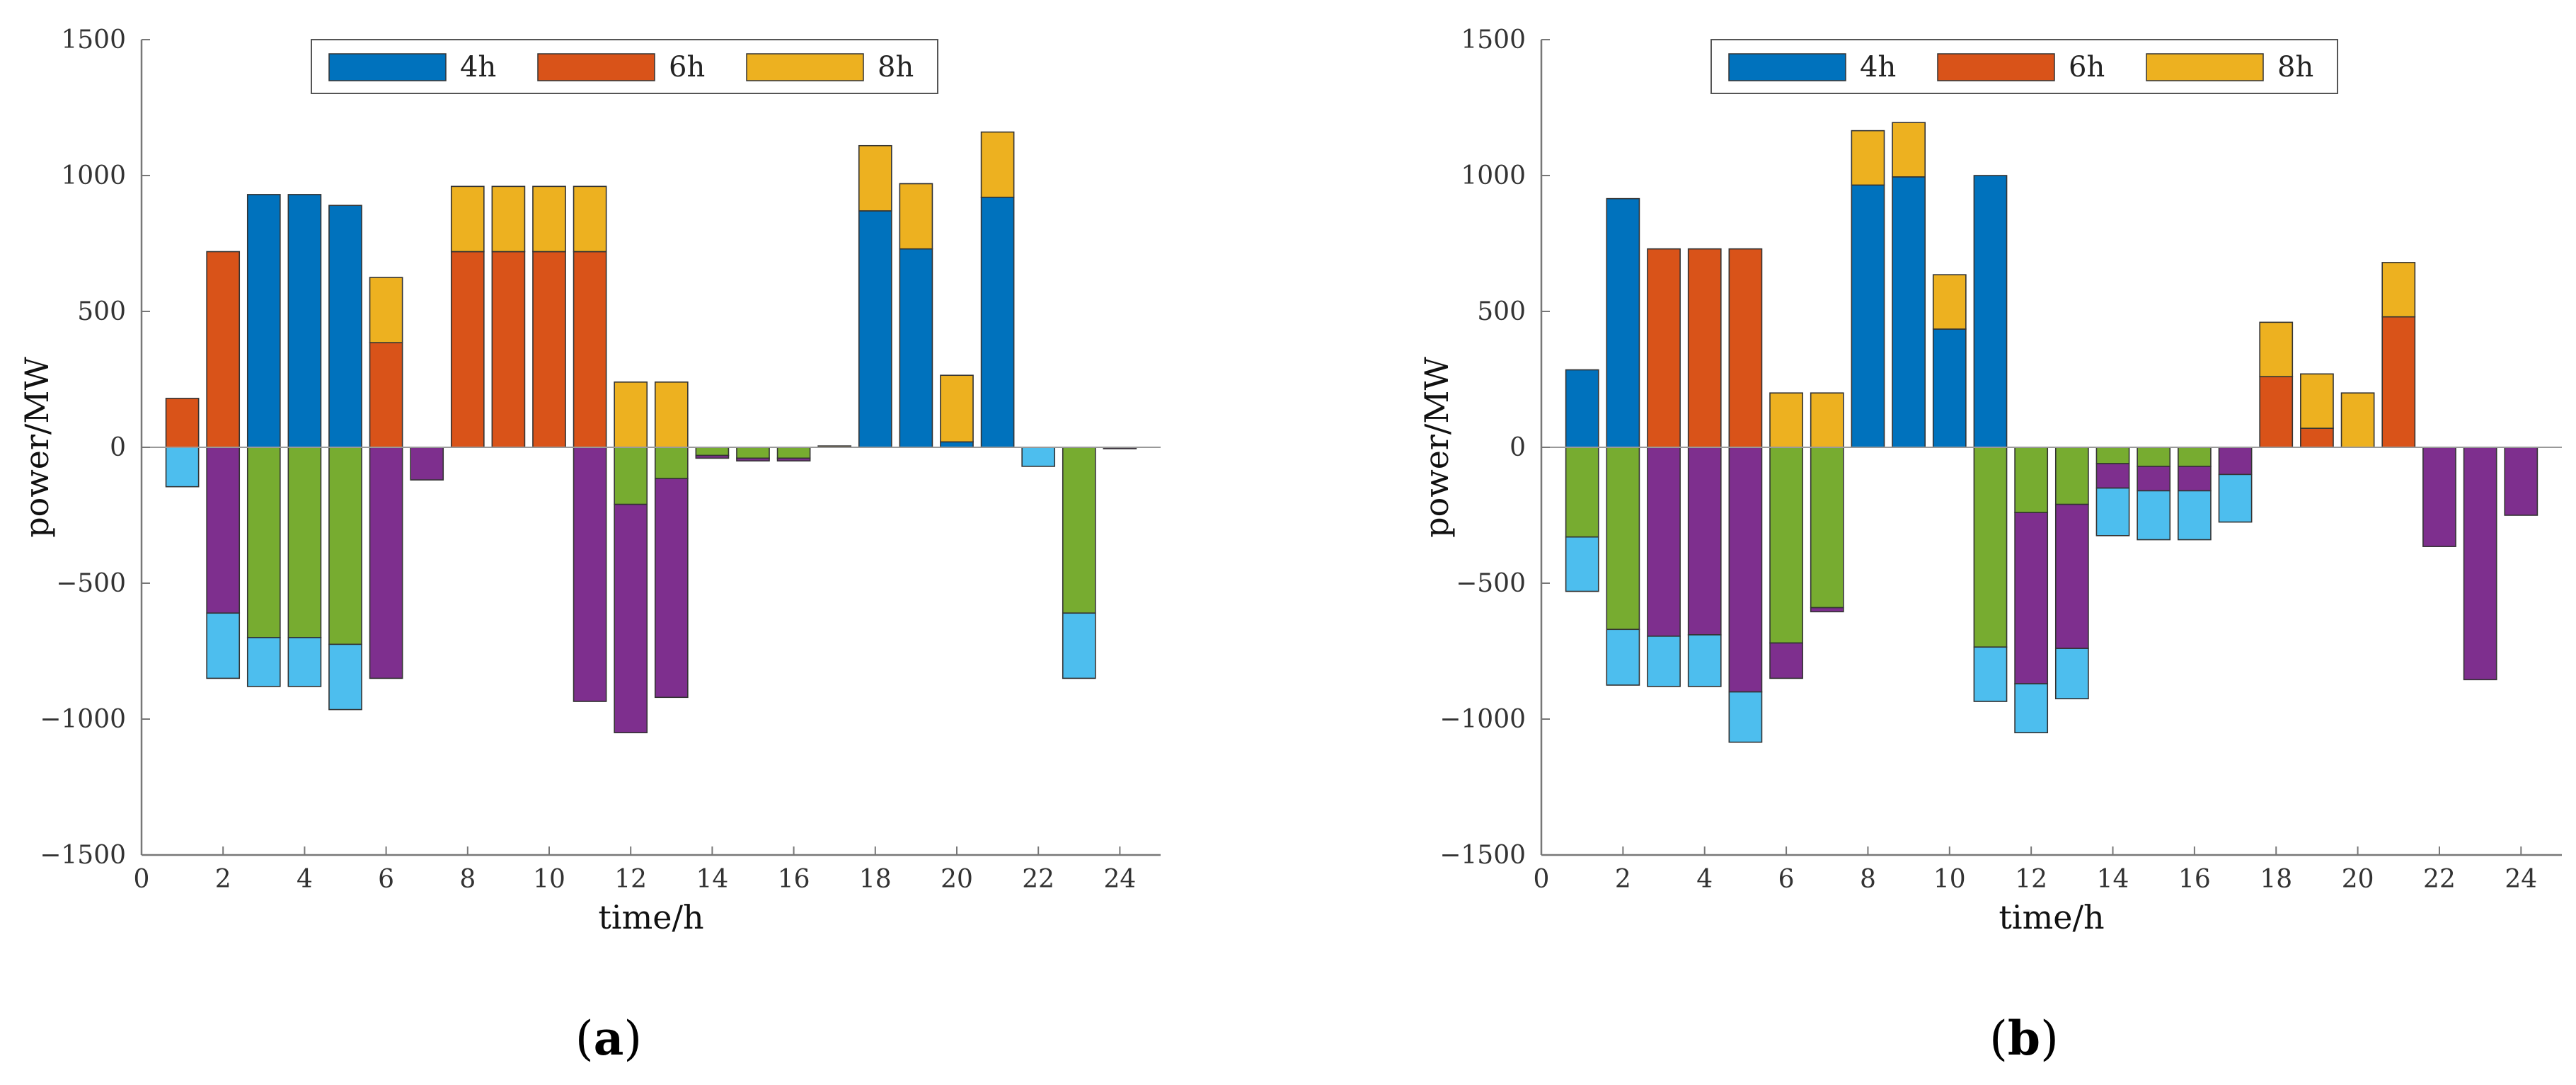 The image size is (2576, 1085). Describe the element at coordinates (590, 219) in the screenshot. I see `bar-8h-t11` at that location.